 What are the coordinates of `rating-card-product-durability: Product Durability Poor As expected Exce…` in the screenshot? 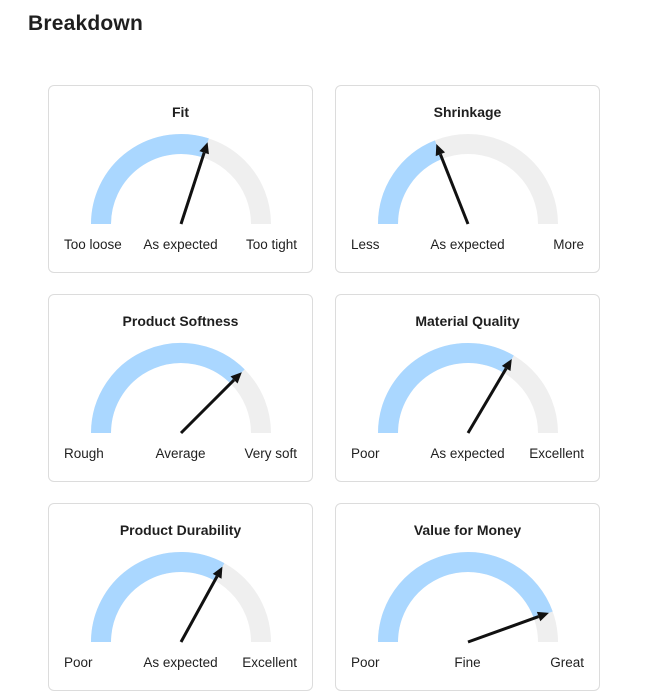 It's located at (180, 597).